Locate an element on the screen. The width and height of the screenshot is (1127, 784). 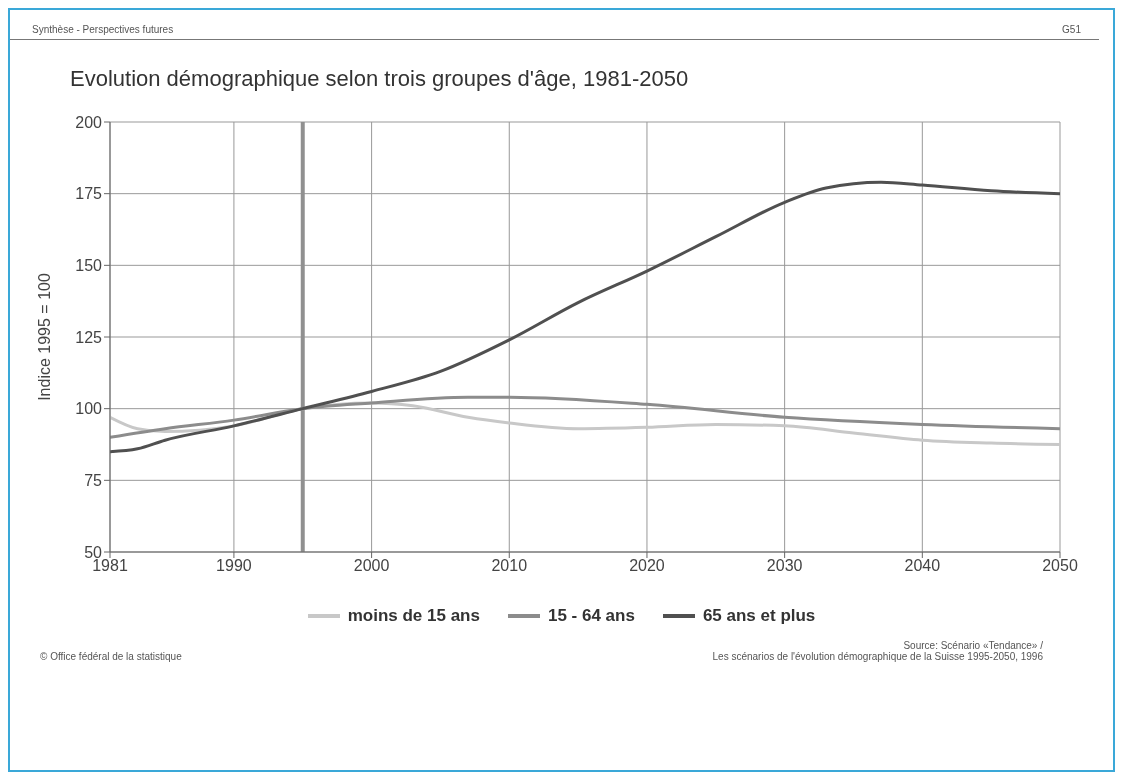
x-tick-label: 2000 is located at coordinates (371, 566).